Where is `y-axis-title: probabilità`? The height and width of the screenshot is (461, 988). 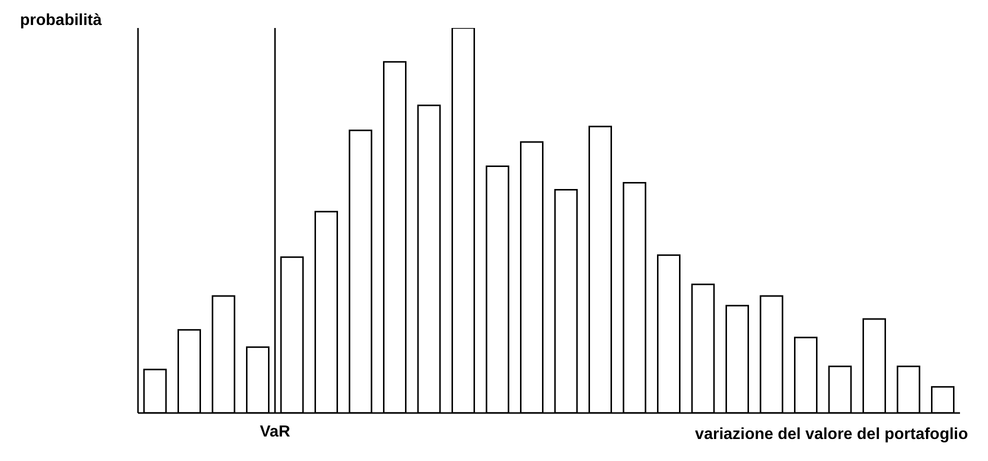
y-axis-title: probabilità is located at coordinates (61, 21).